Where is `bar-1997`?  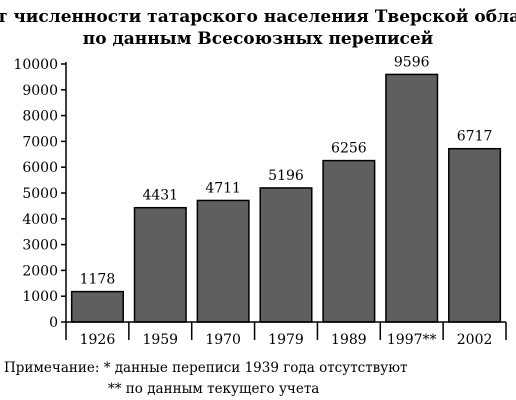 bar-1997 is located at coordinates (412, 198).